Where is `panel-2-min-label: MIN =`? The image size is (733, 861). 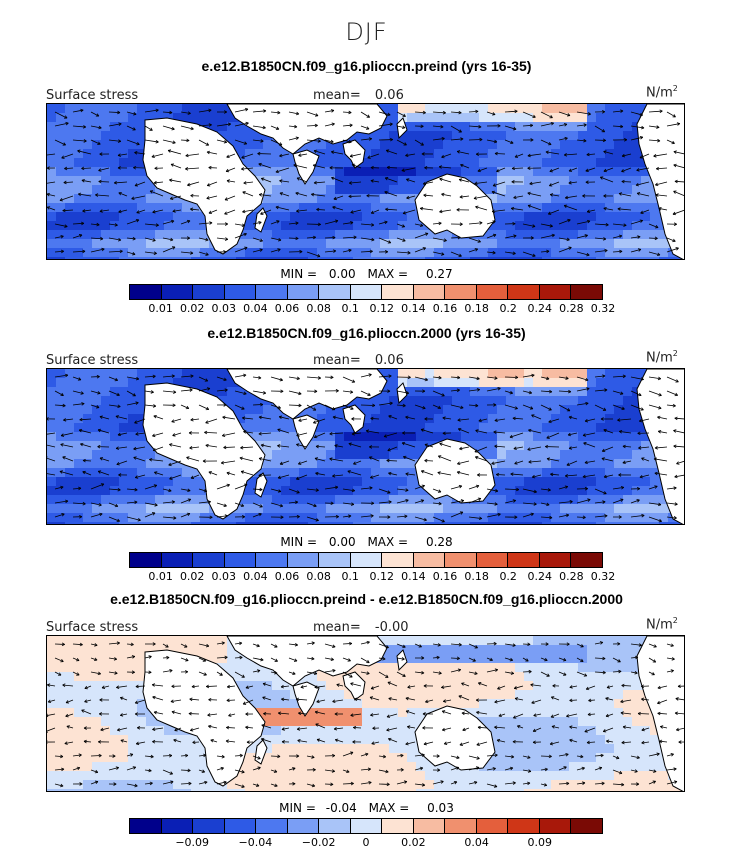
panel-2-min-label: MIN = is located at coordinates (299, 542).